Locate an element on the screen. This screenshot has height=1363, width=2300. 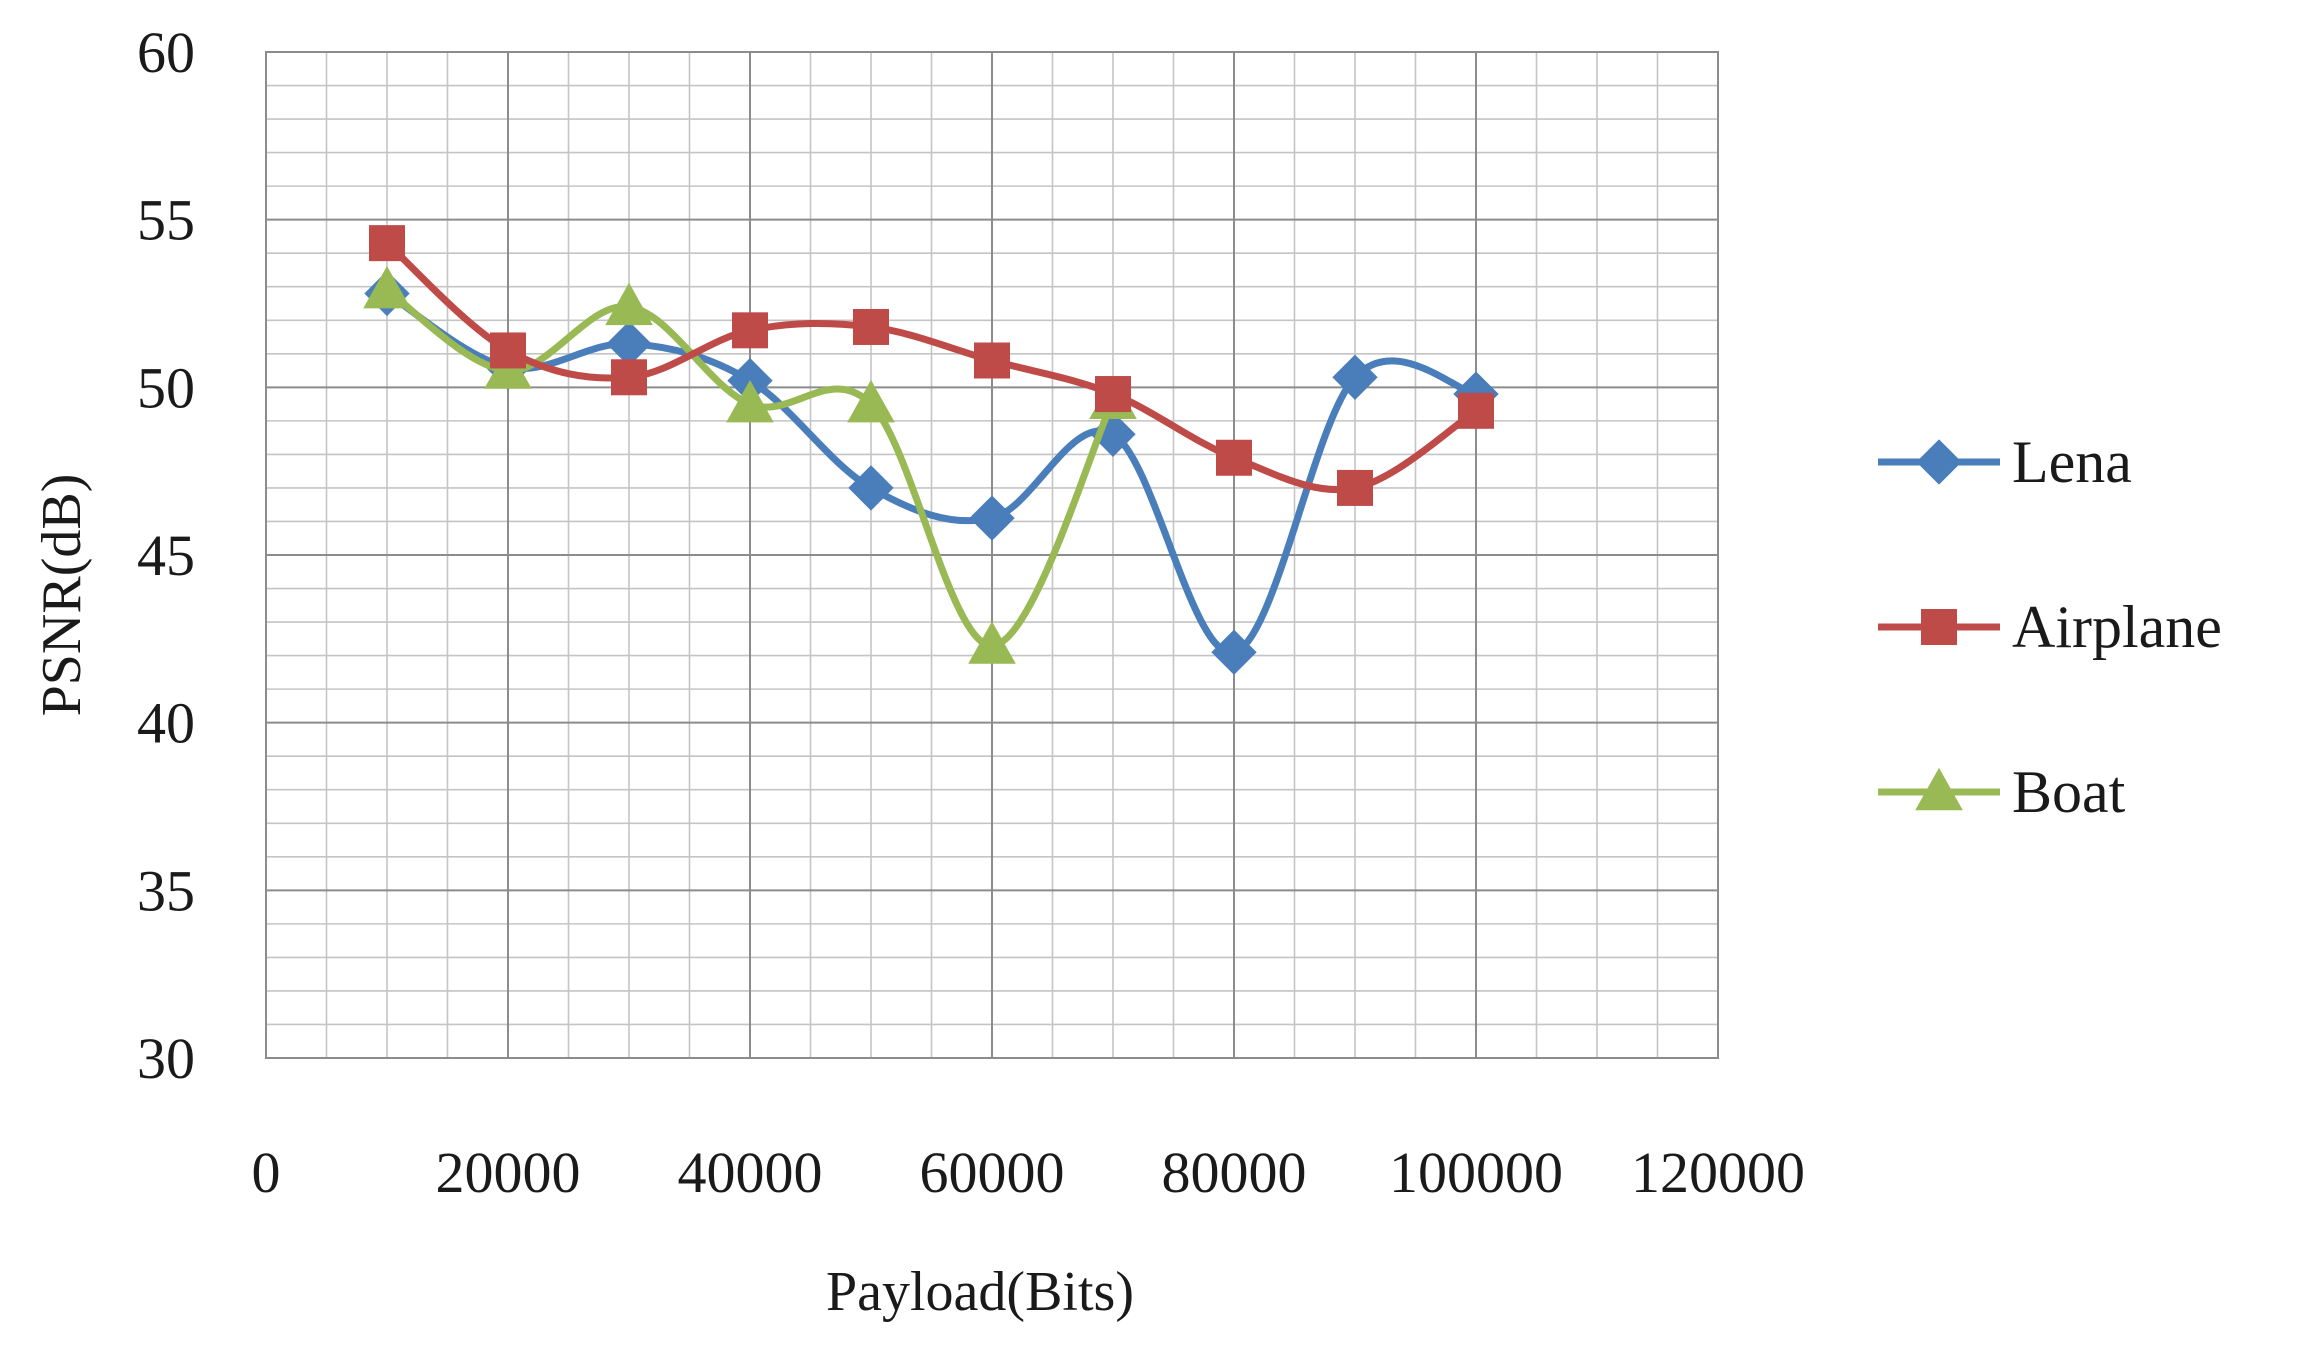
x-tick-label: 60000 is located at coordinates (992, 1172).